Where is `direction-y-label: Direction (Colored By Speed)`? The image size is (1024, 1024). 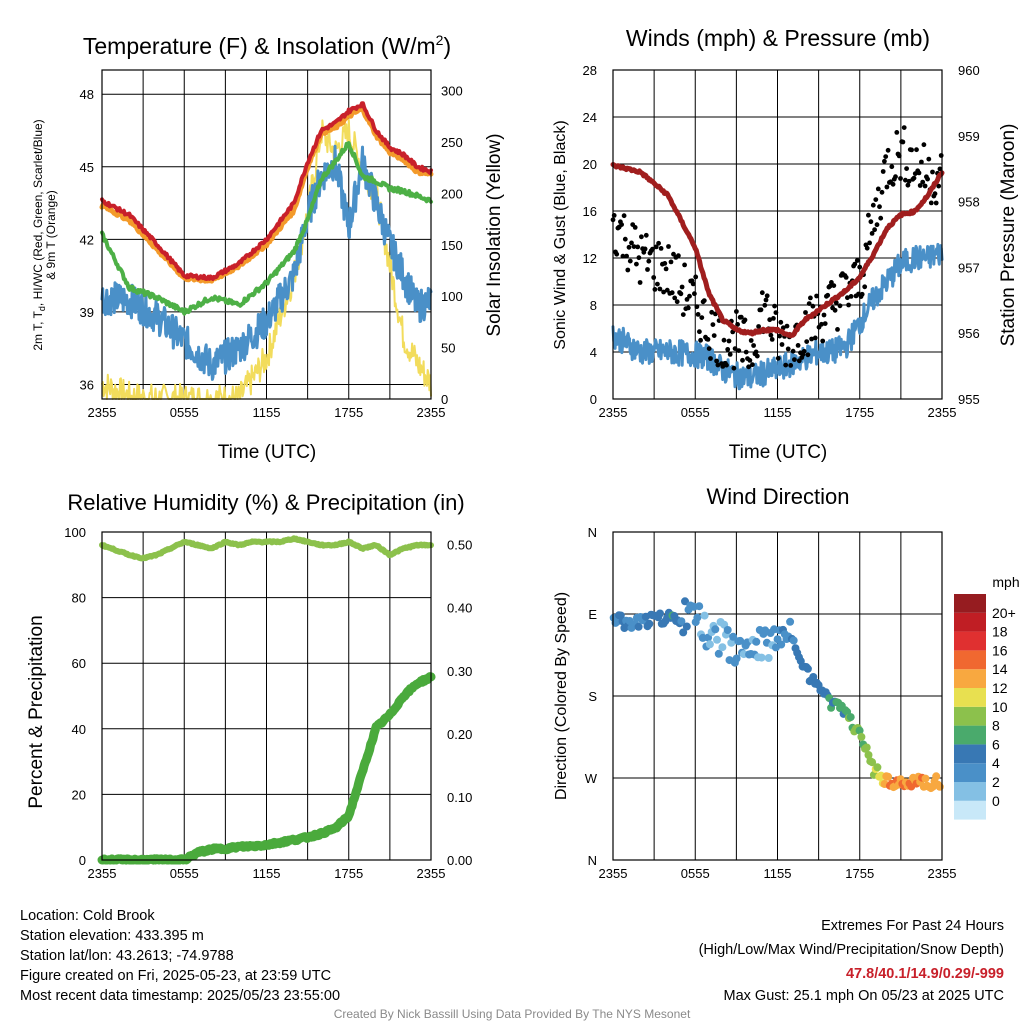 direction-y-label: Direction (Colored By Speed) is located at coordinates (561, 696).